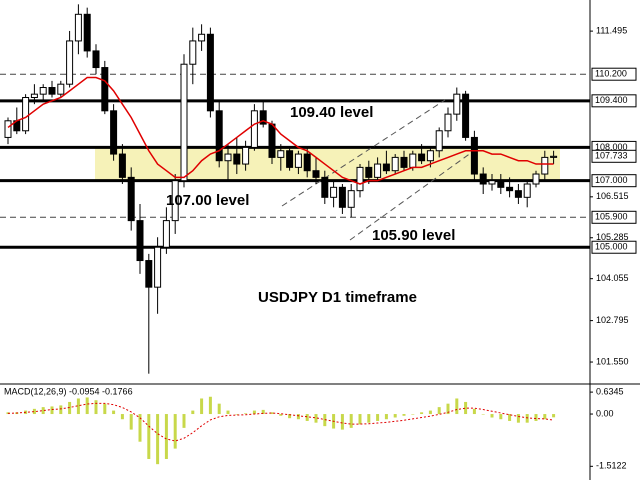  Describe the element at coordinates (412, 195) in the screenshot. I see `channel-line` at that location.